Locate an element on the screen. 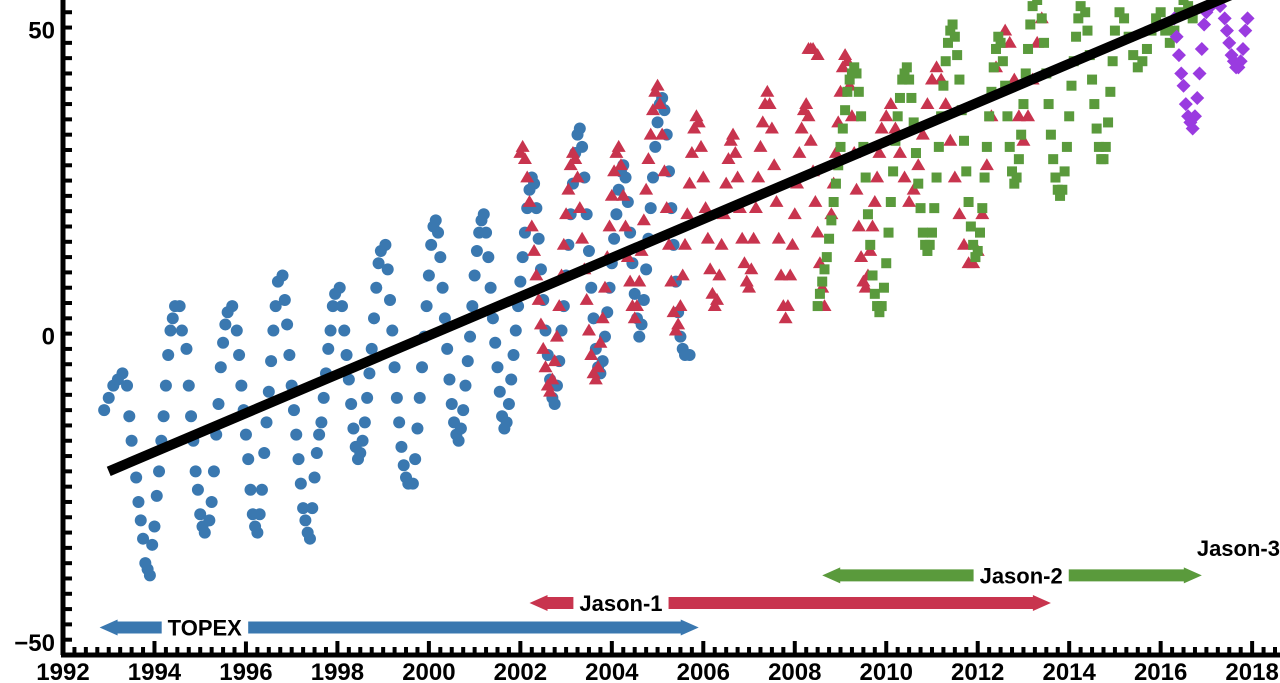  x-tick-label: 1998 is located at coordinates (337, 671).